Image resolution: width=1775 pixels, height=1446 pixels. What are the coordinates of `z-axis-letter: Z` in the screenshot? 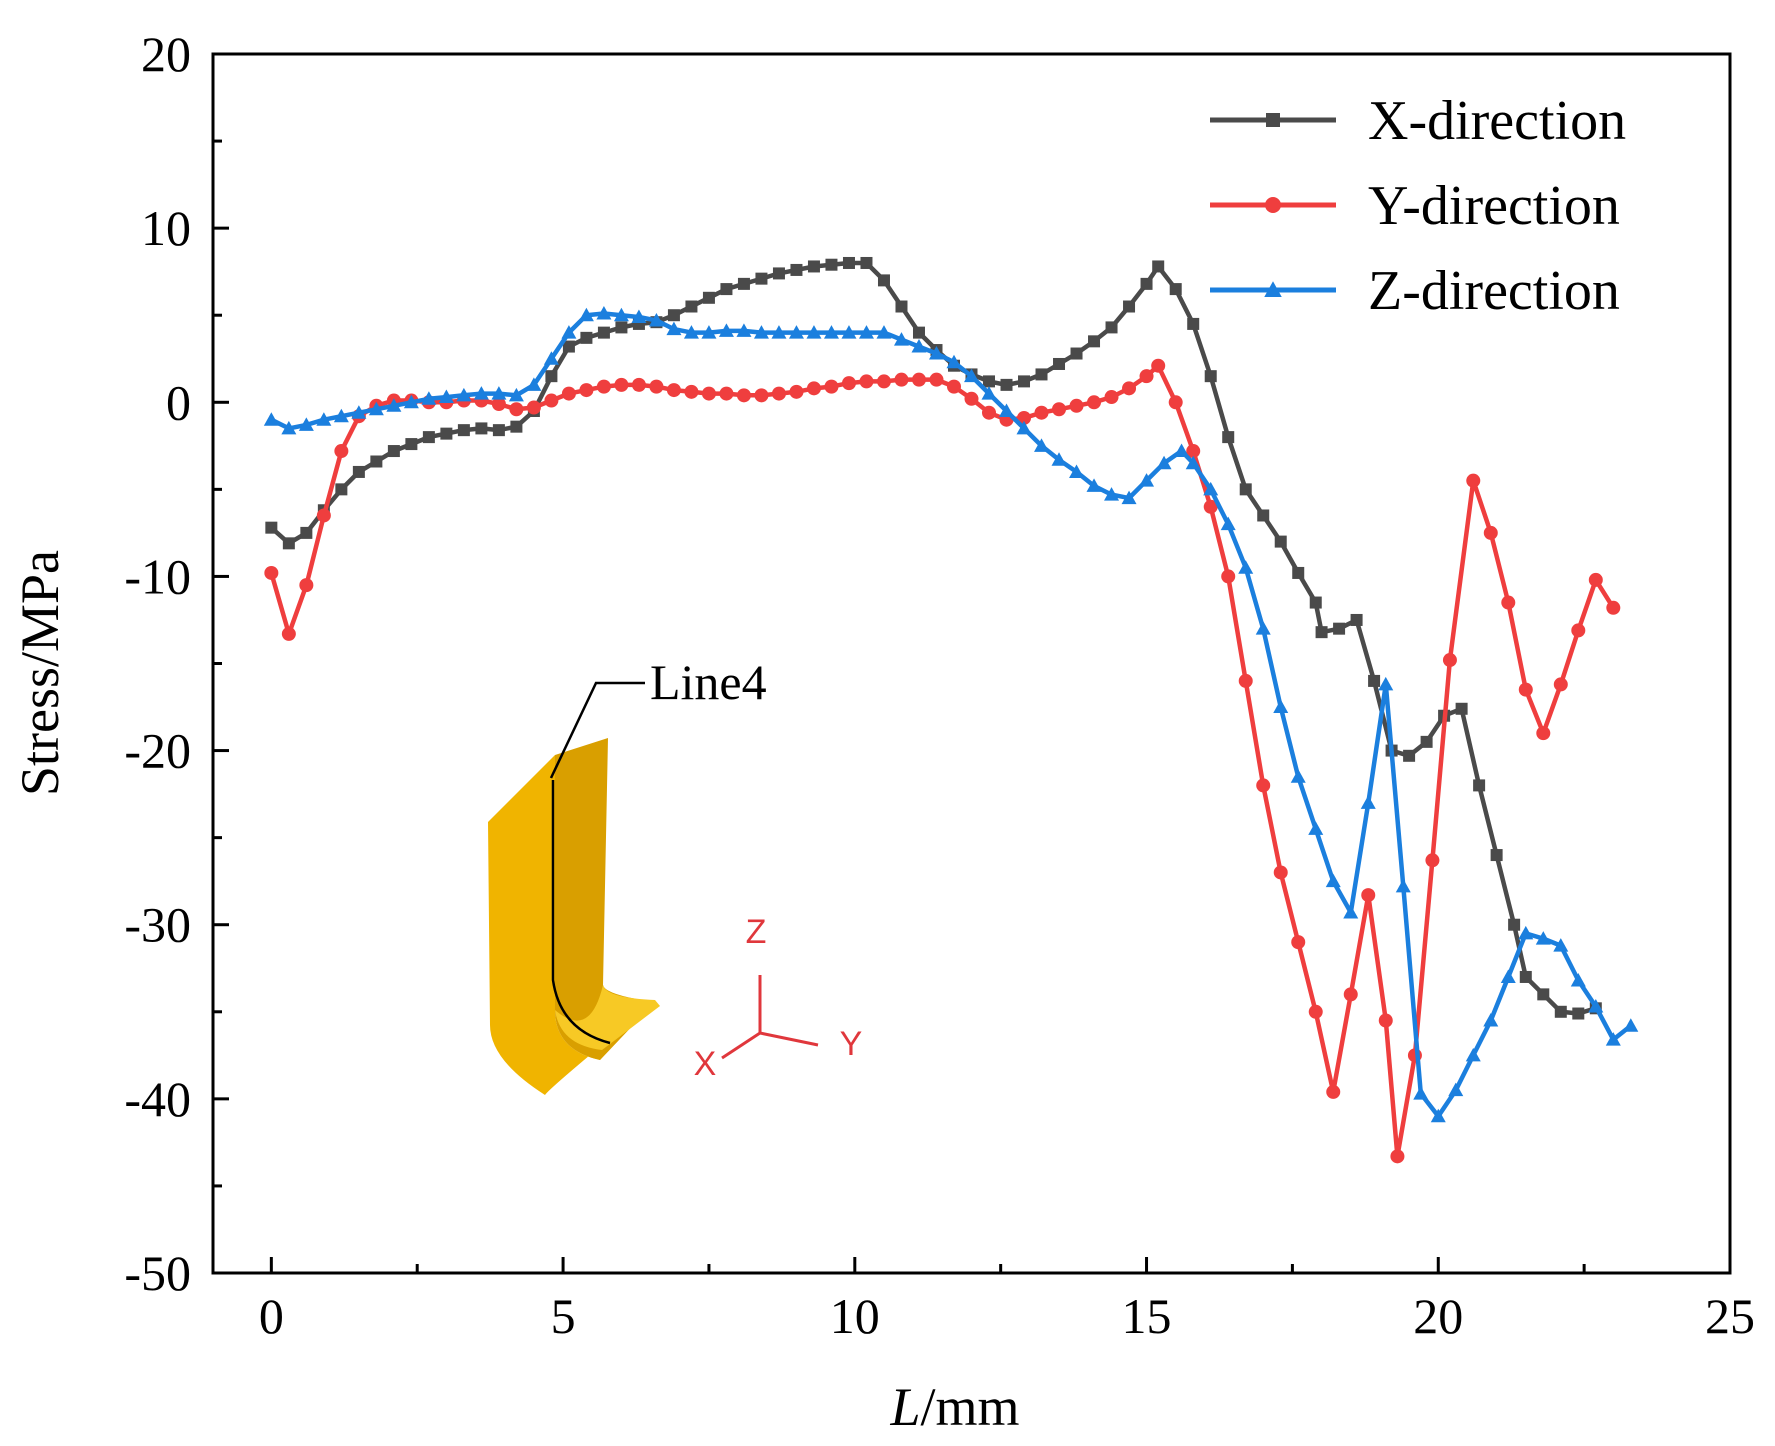 It's located at (756, 932).